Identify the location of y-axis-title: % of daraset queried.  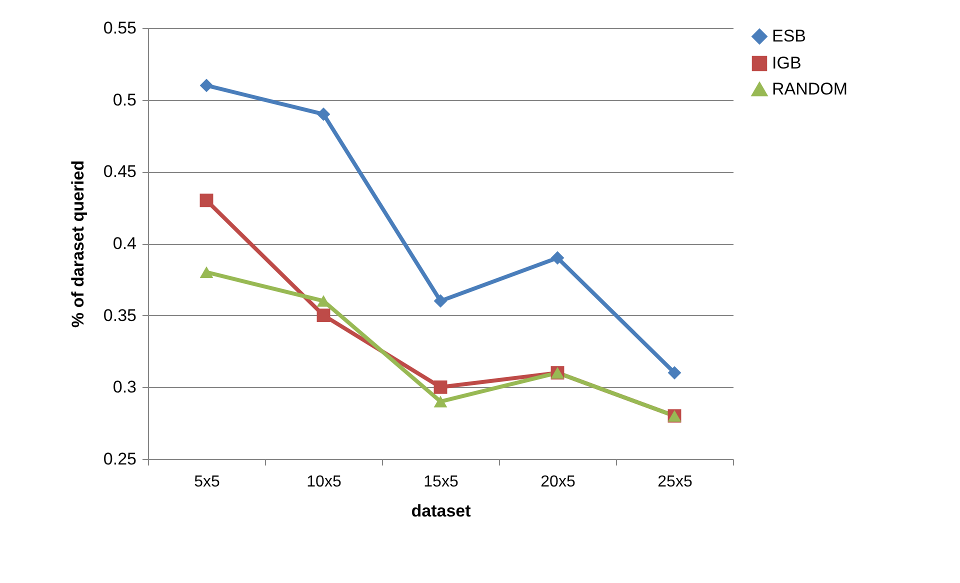
(78, 244).